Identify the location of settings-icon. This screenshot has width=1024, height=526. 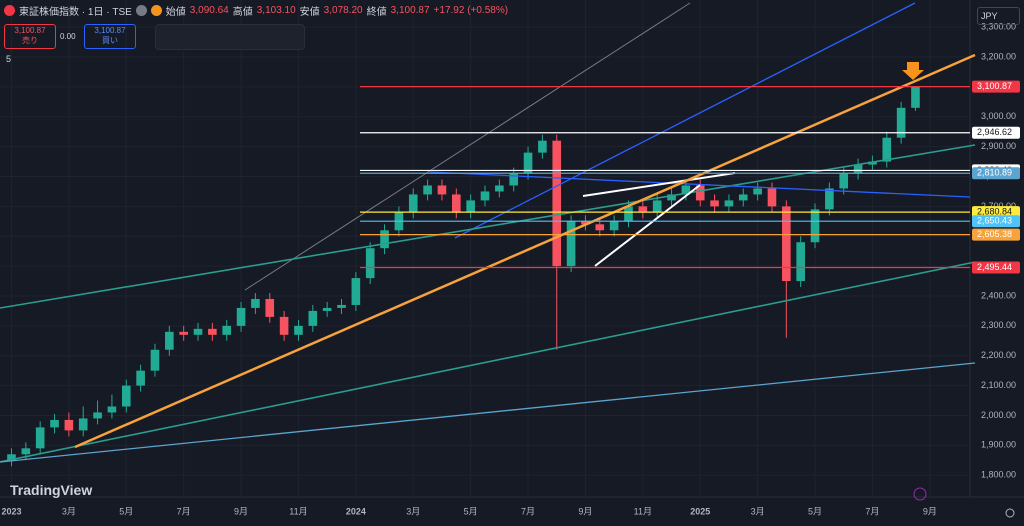
(1010, 513).